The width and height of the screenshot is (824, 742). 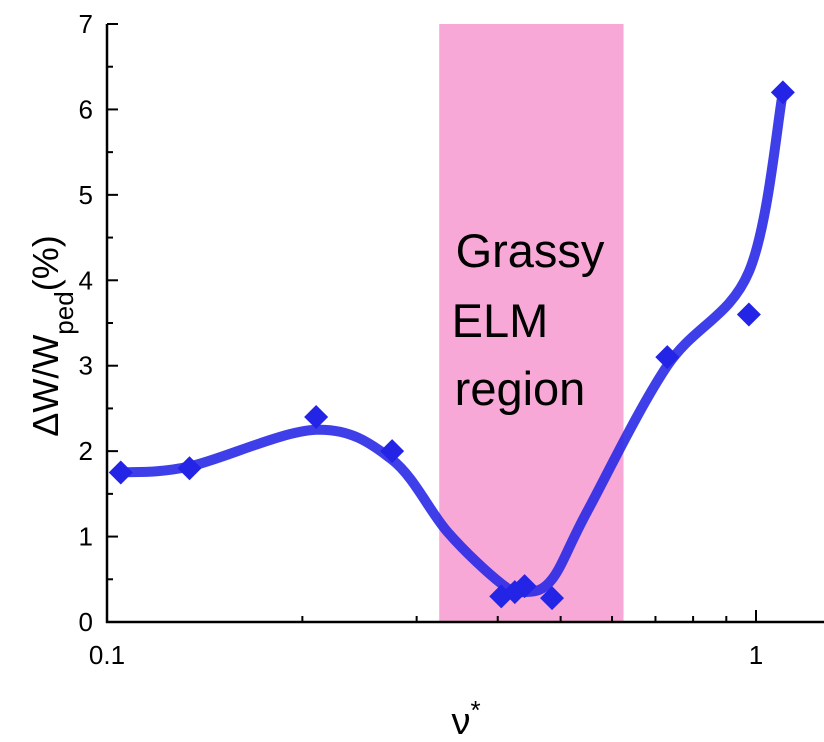 What do you see at coordinates (64, 312) in the screenshot?
I see `y-axis-title-subscript: ped` at bounding box center [64, 312].